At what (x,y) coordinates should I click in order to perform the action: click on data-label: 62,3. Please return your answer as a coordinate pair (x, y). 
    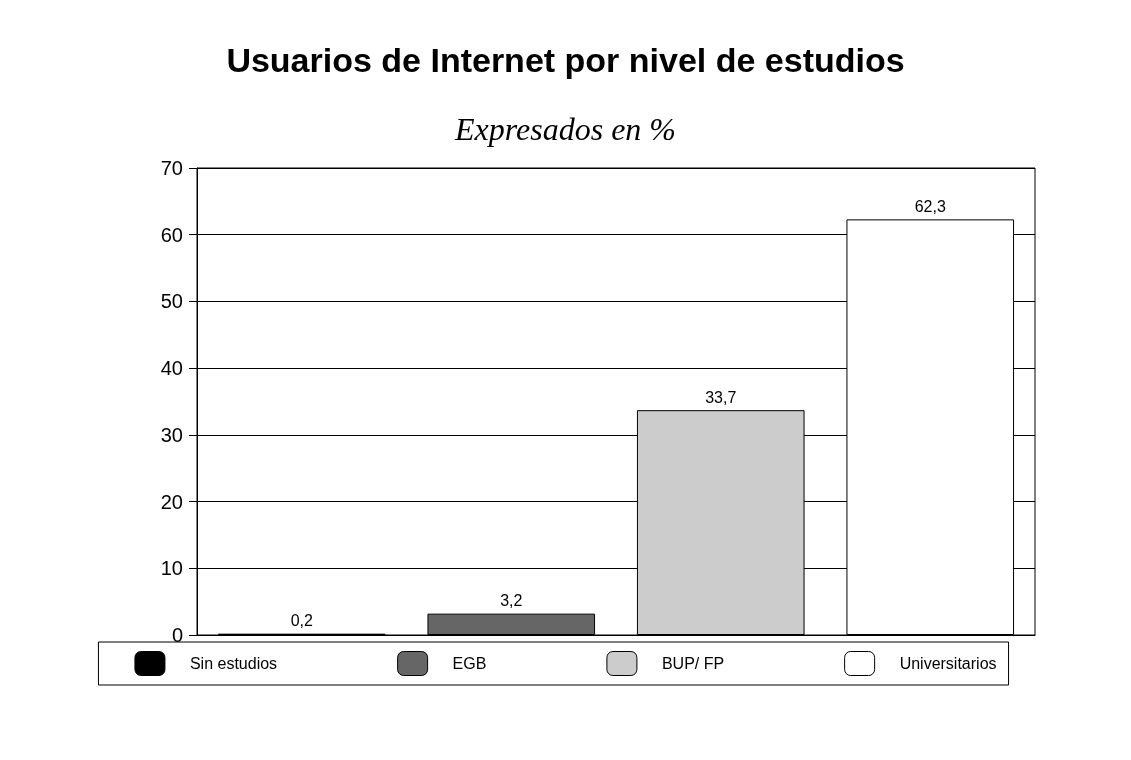
    Looking at the image, I should click on (930, 206).